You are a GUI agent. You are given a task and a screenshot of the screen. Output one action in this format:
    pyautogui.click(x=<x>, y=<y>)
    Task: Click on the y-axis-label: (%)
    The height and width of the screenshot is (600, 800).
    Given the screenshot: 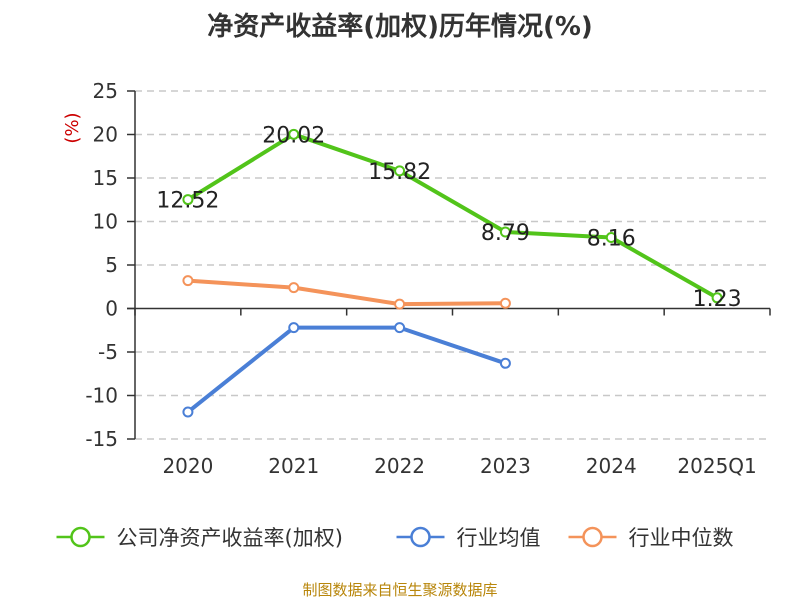 What is the action you would take?
    pyautogui.click(x=72, y=127)
    